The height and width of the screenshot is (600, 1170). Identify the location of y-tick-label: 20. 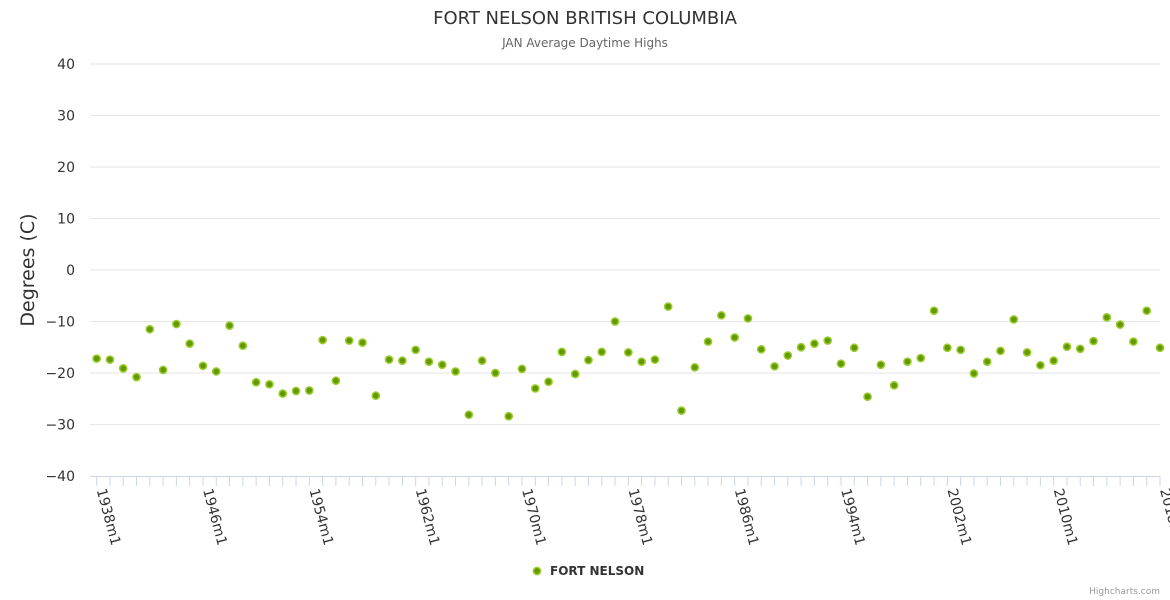
(66, 168).